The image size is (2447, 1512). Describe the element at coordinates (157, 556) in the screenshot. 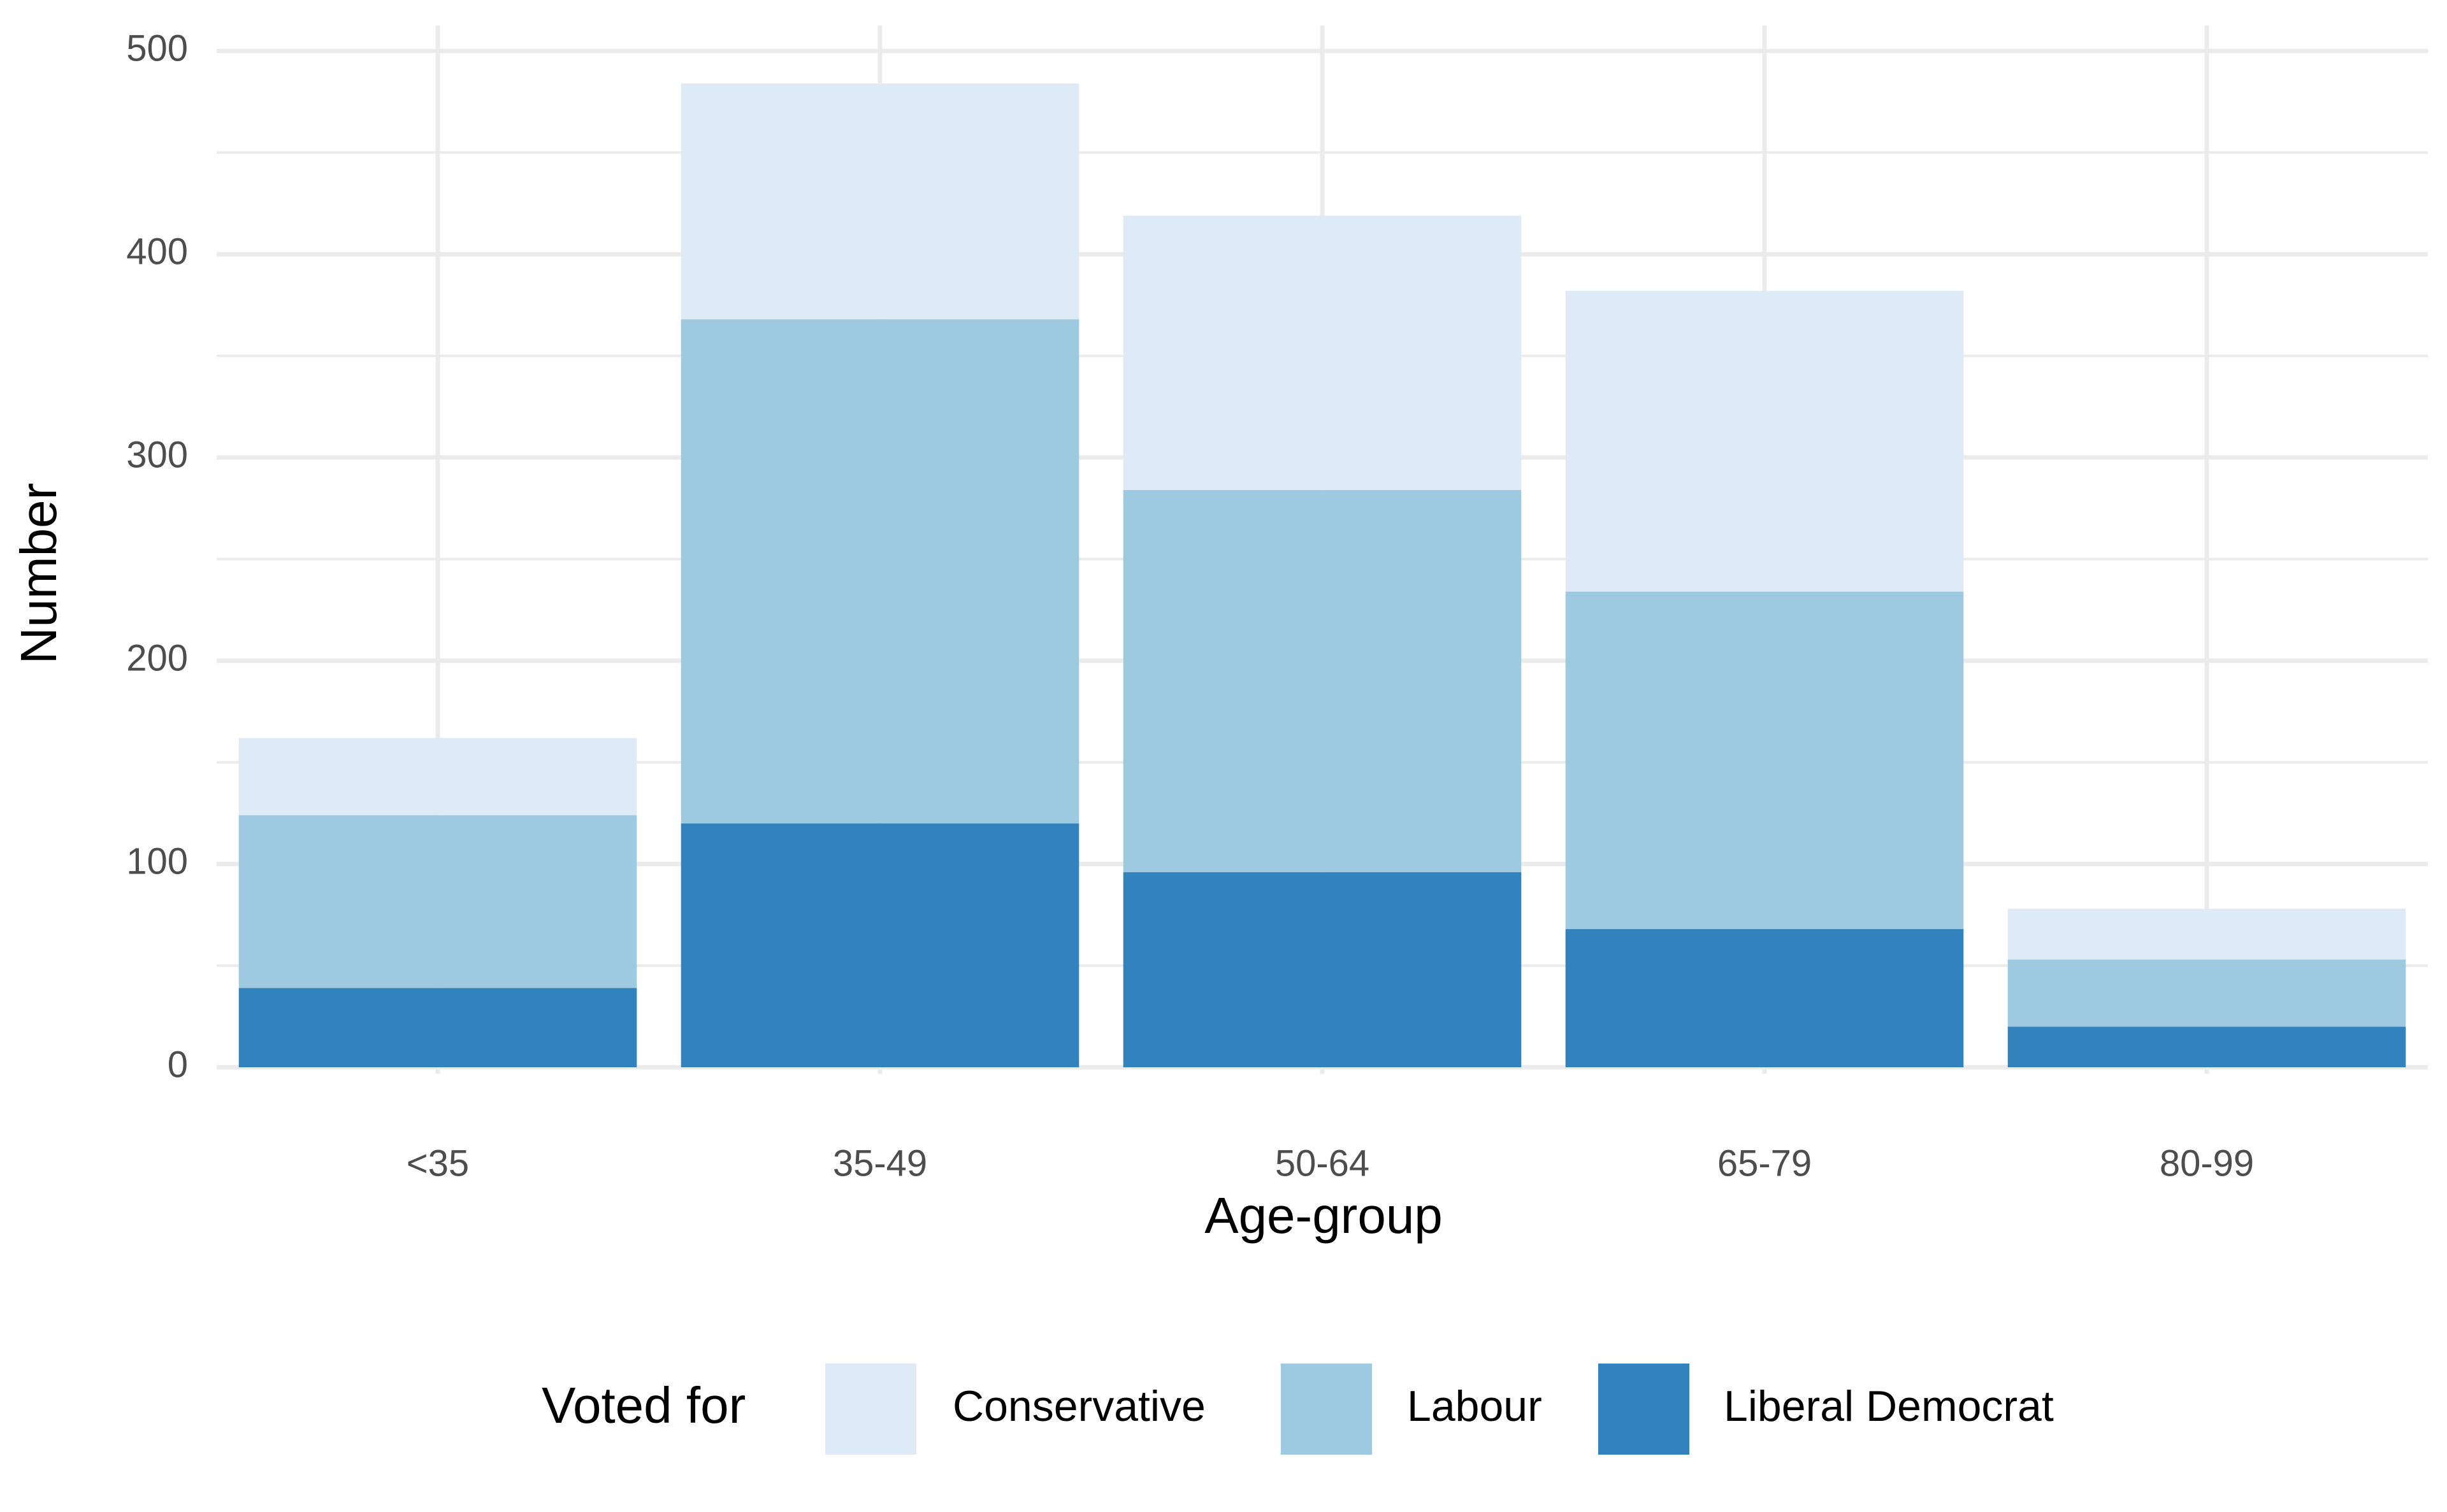

I see `y-axis-ticks: 0 100 200 300 400 500` at that location.